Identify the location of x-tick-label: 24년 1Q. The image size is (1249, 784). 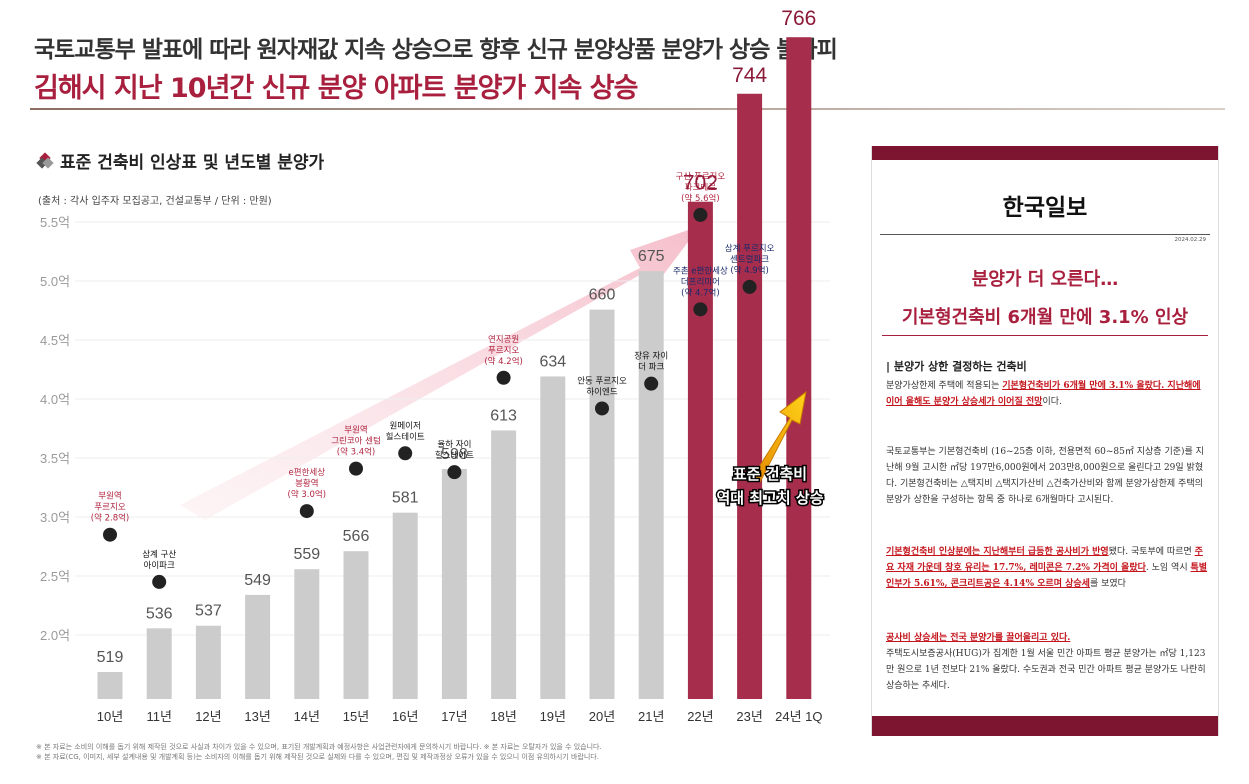
(798, 716).